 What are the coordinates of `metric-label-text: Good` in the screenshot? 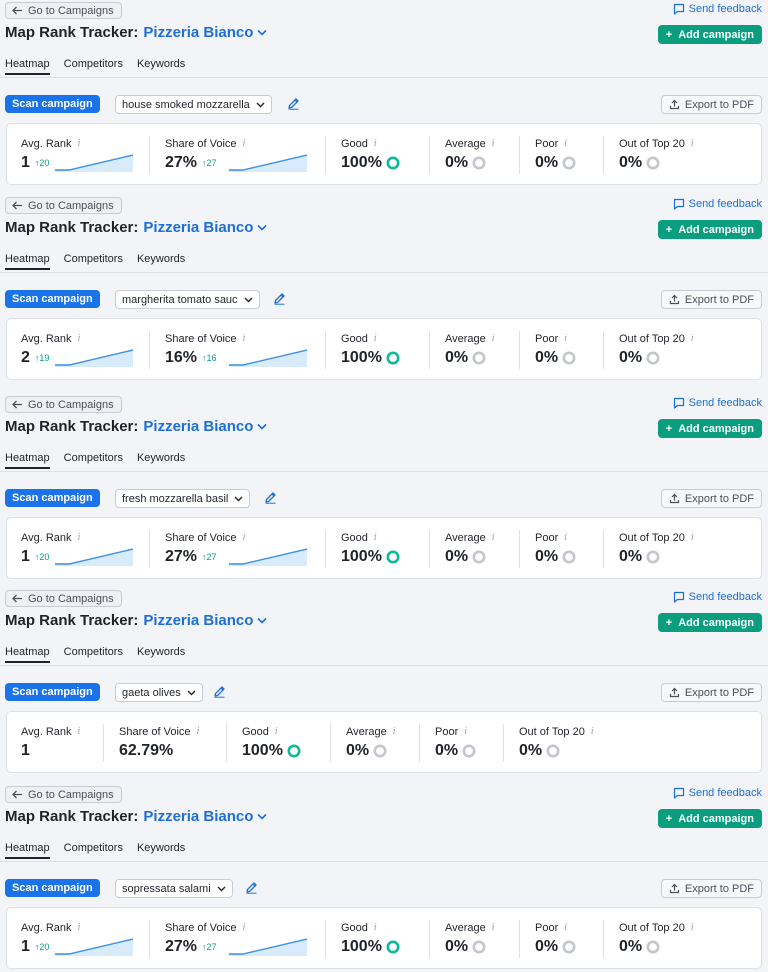 It's located at (354, 339).